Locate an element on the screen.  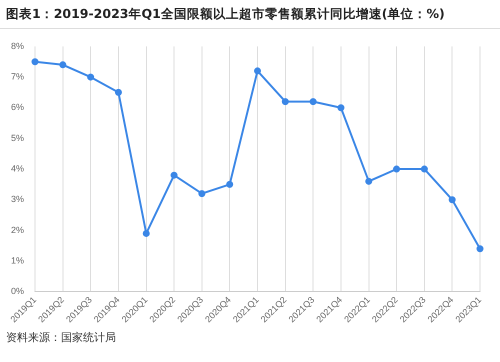
y-tick-label: 7% is located at coordinates (17, 77).